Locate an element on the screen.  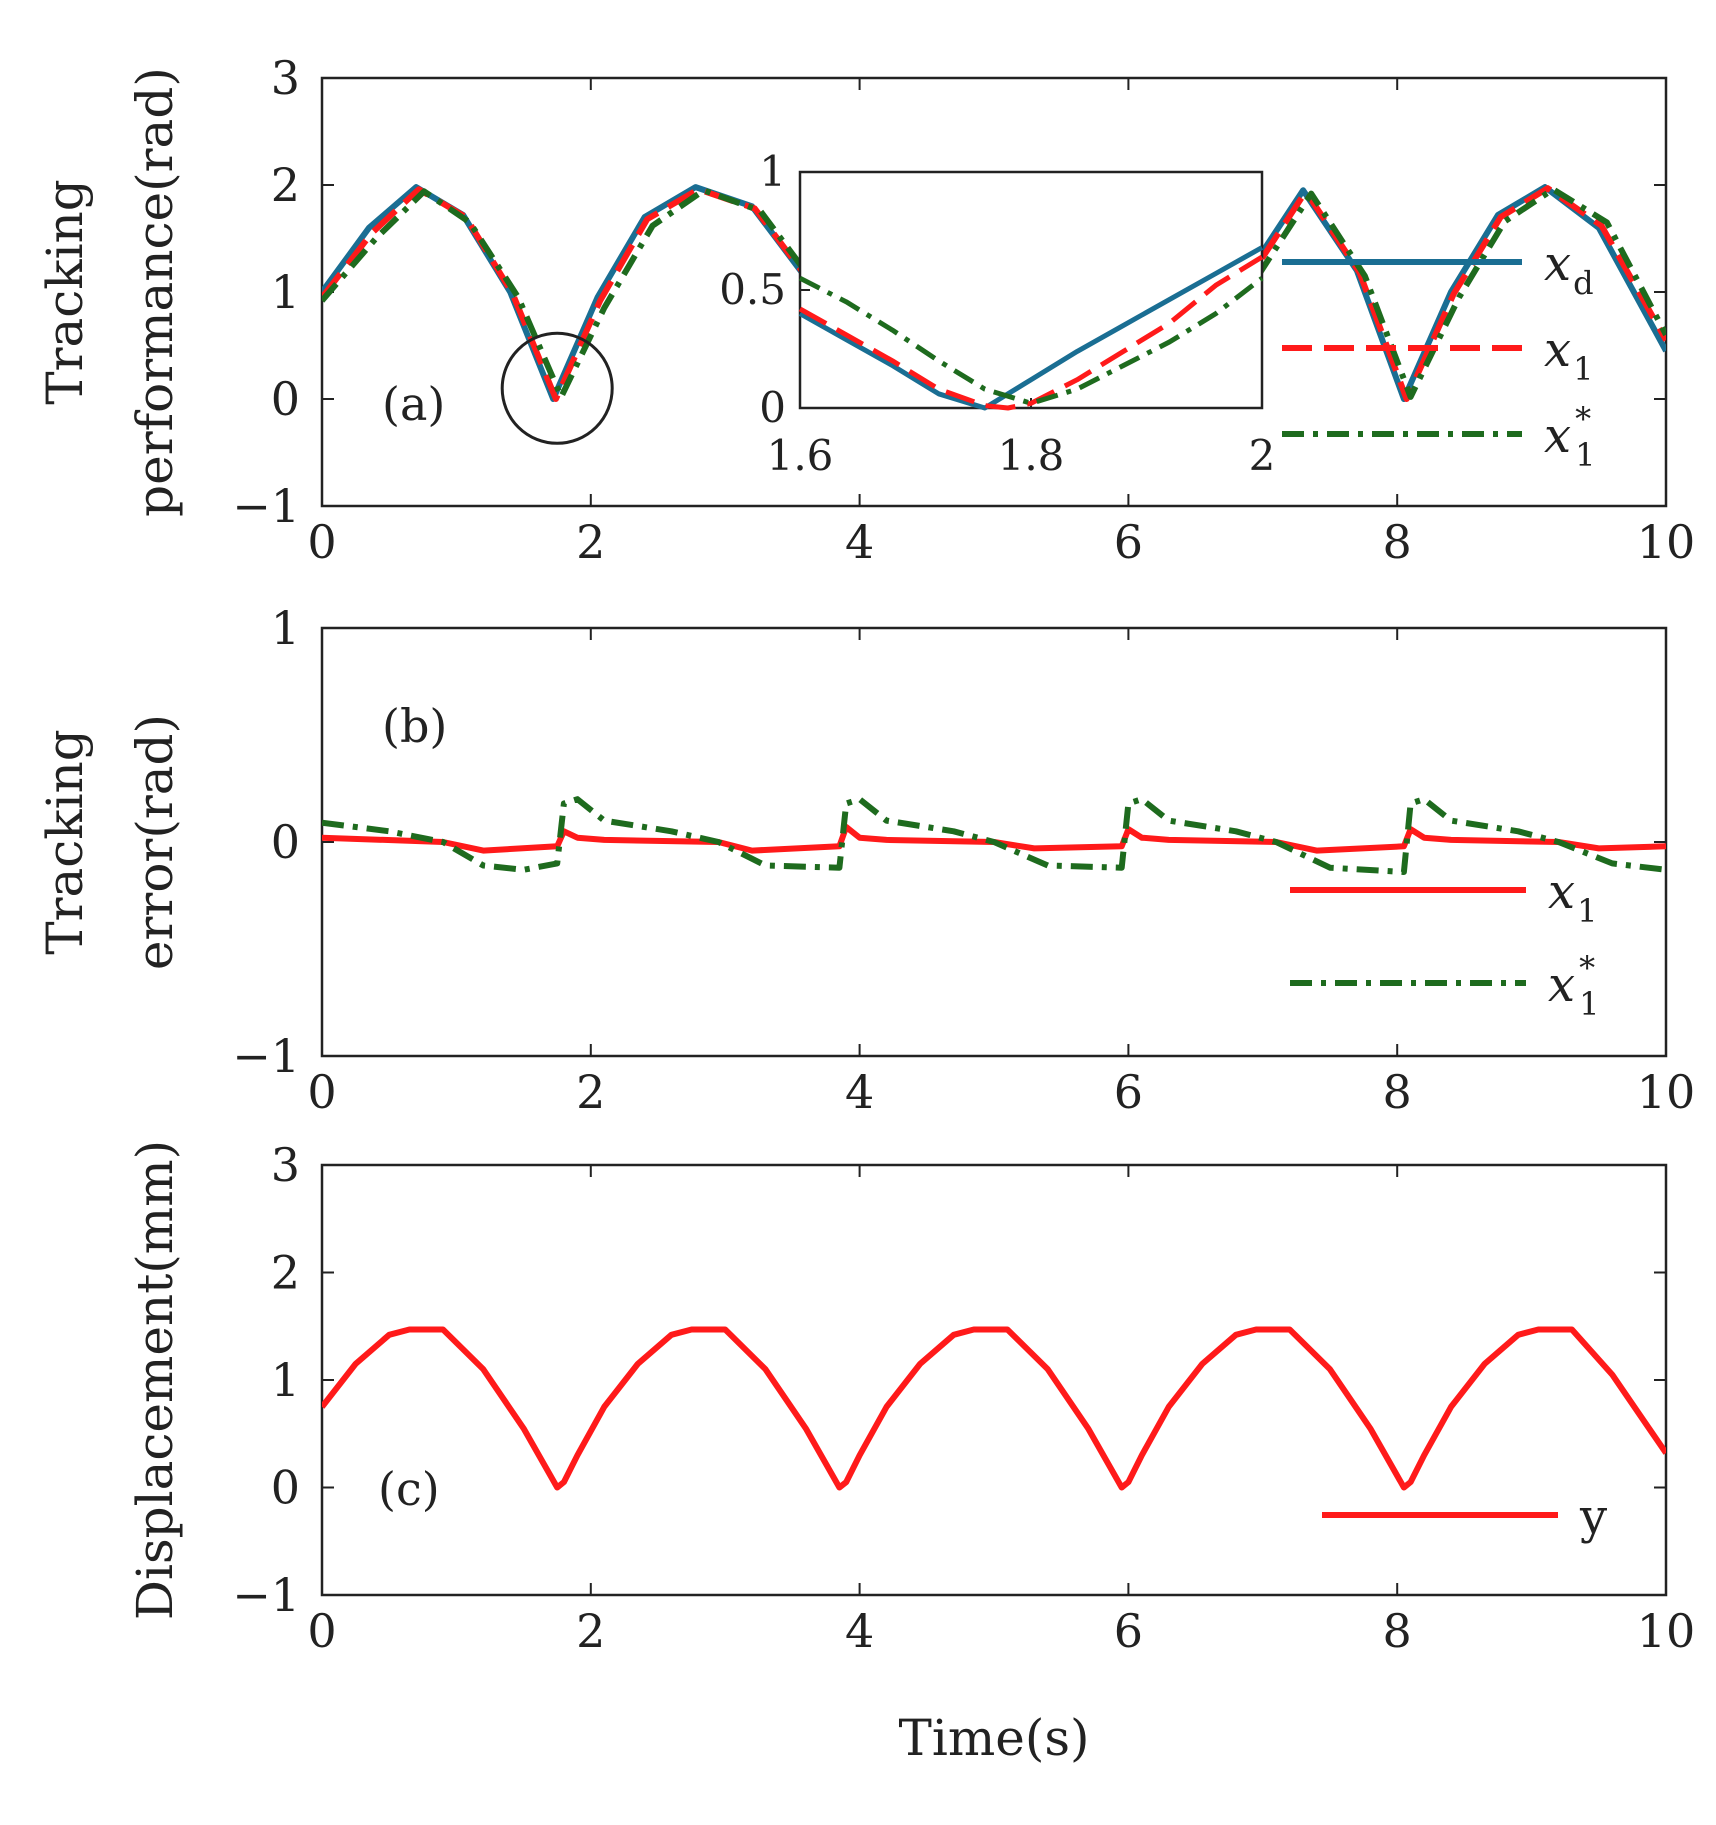
legend-label-base: y is located at coordinates (1593, 1517).